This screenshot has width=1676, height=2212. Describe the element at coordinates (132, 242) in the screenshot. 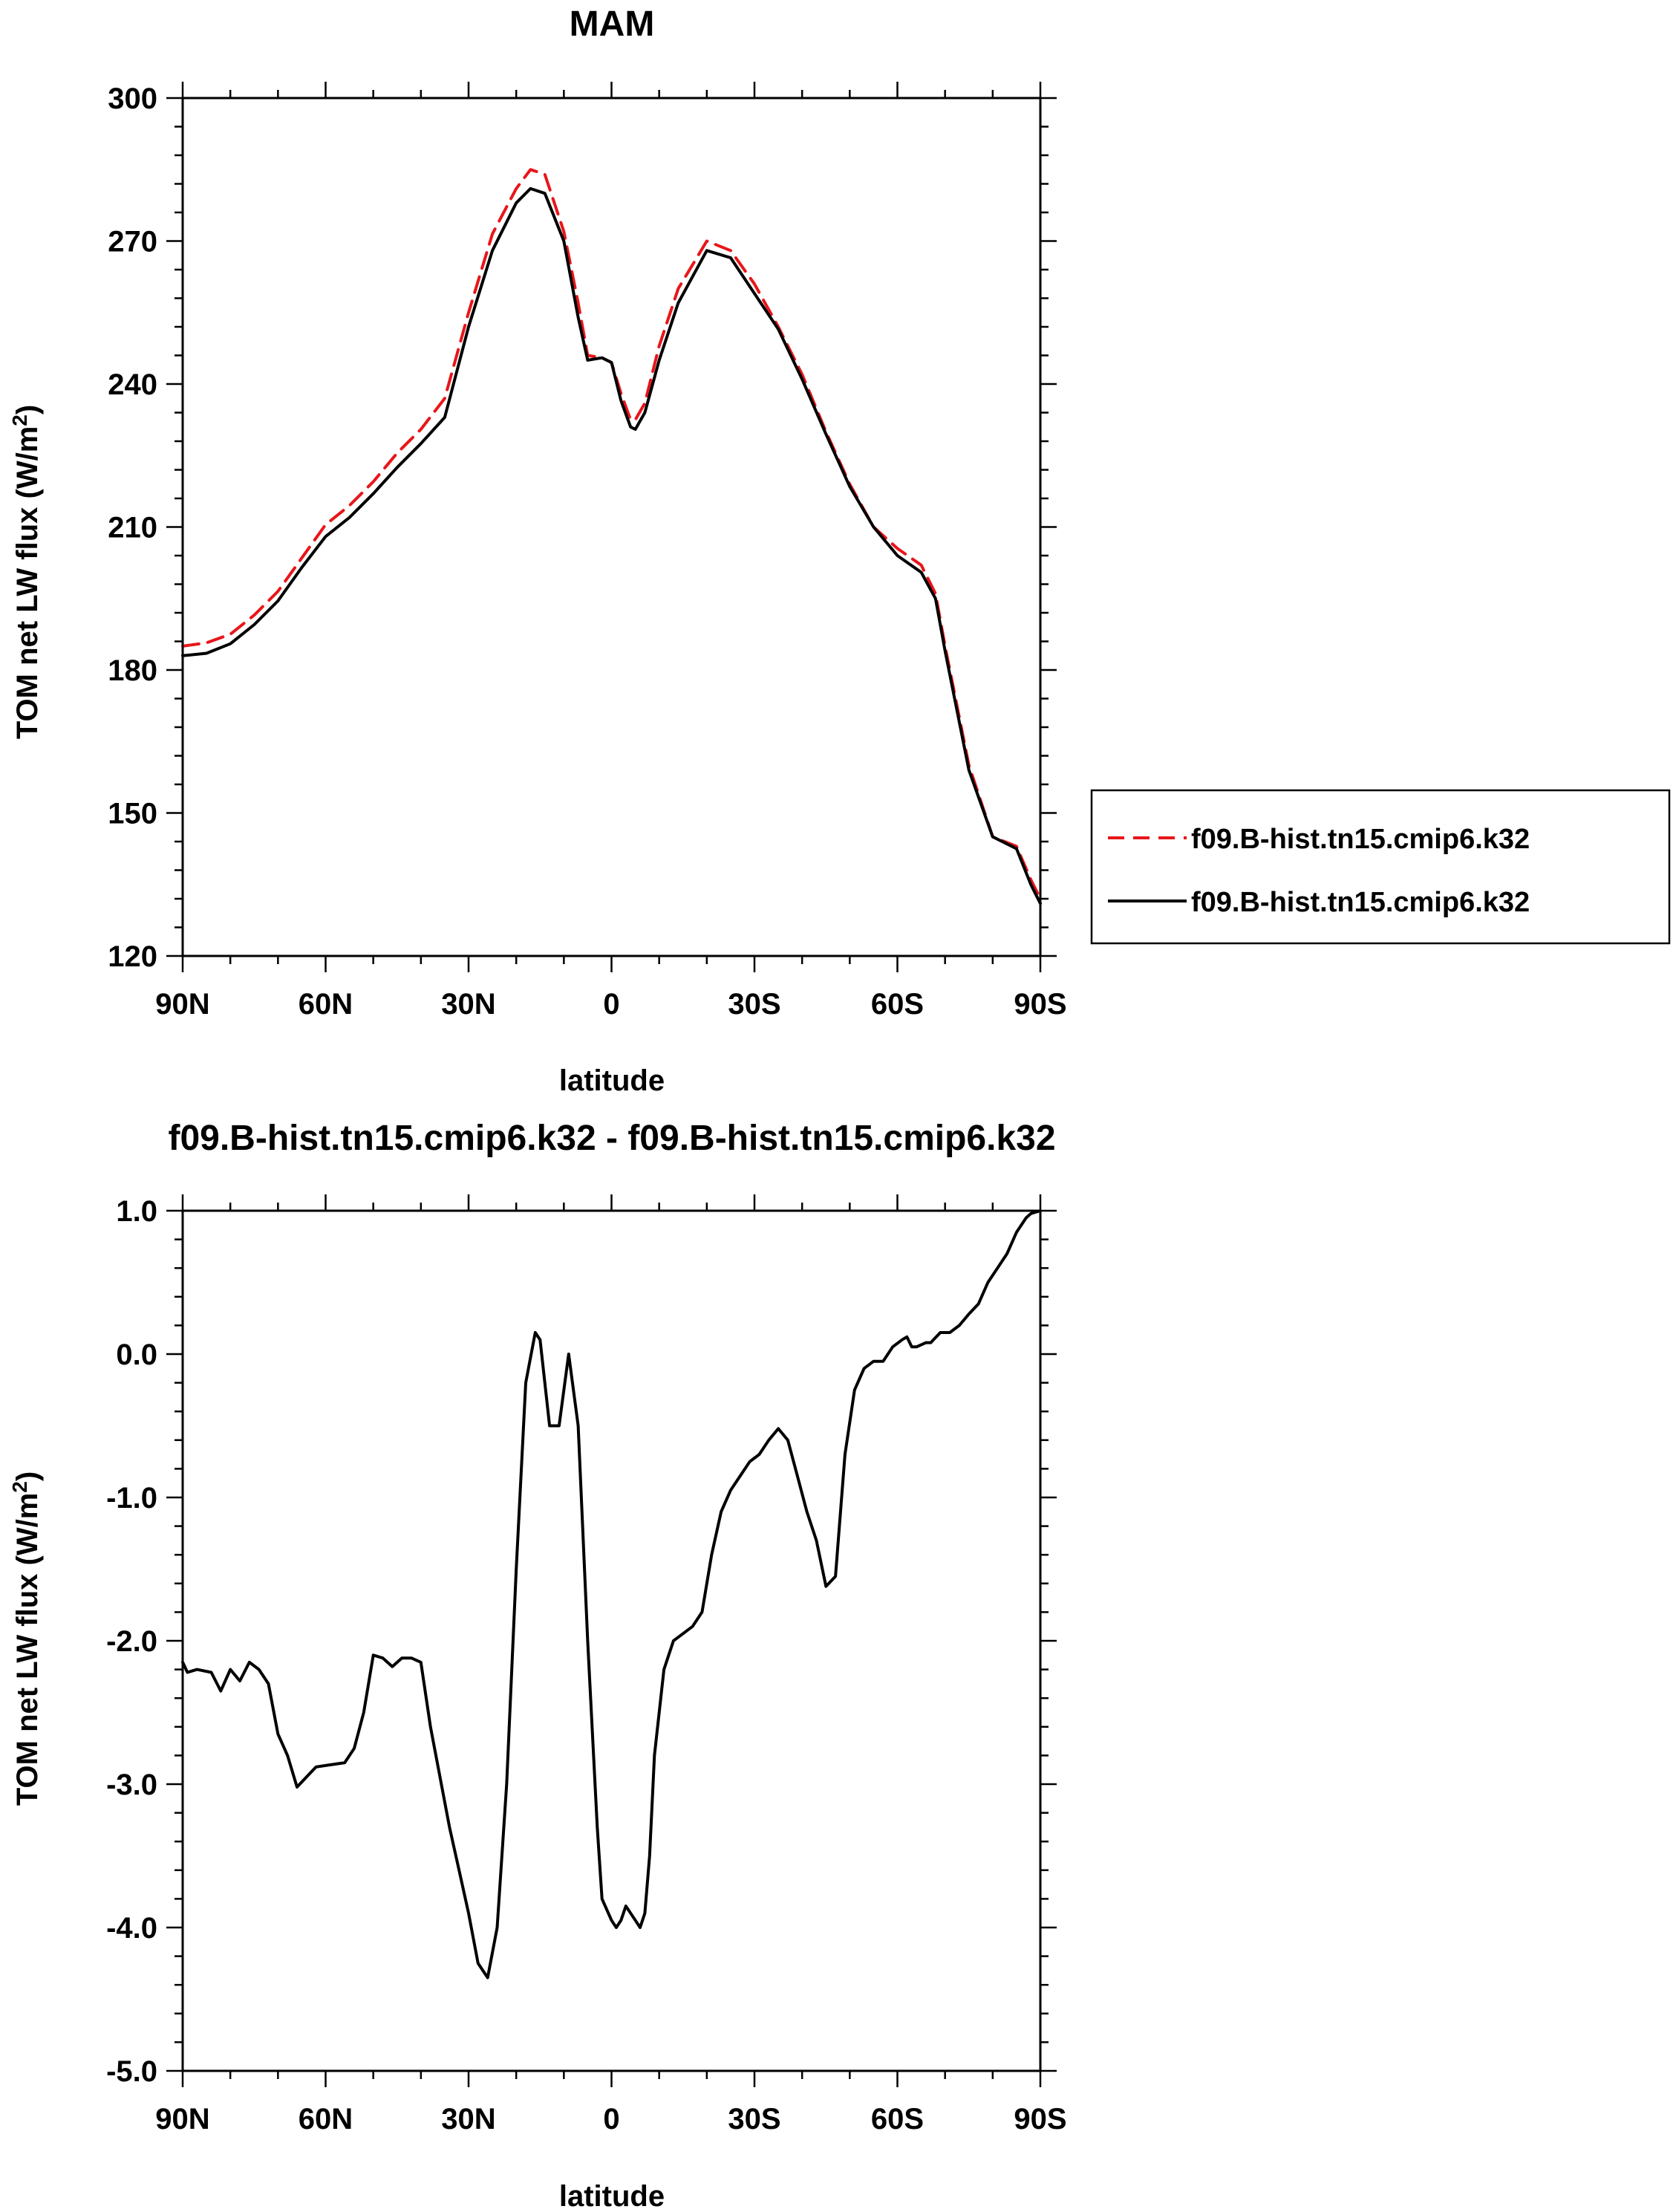

I see `y-tick-label: 270` at that location.